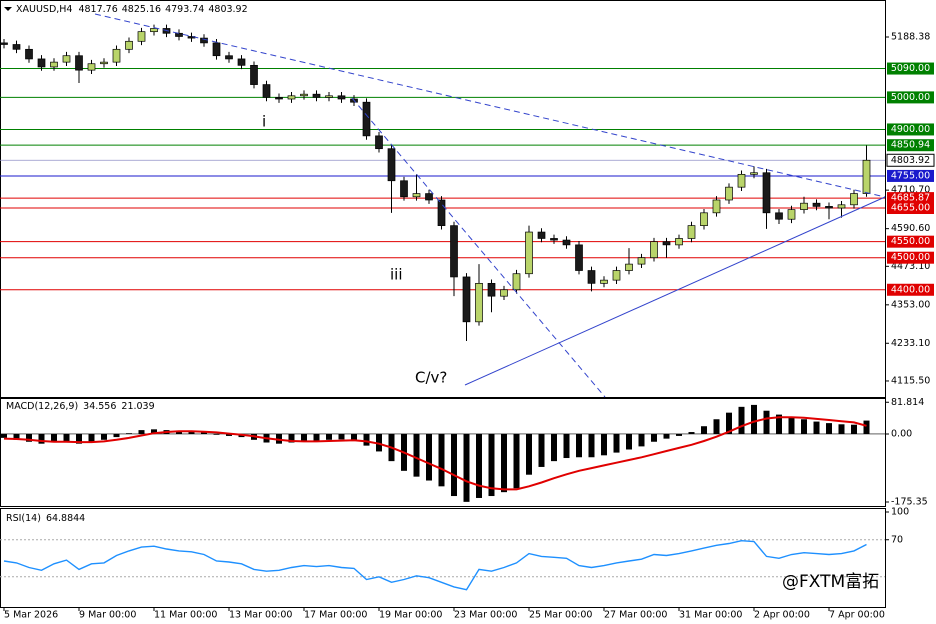  What do you see at coordinates (909, 501) in the screenshot?
I see `y-tick-label: -175.35` at bounding box center [909, 501].